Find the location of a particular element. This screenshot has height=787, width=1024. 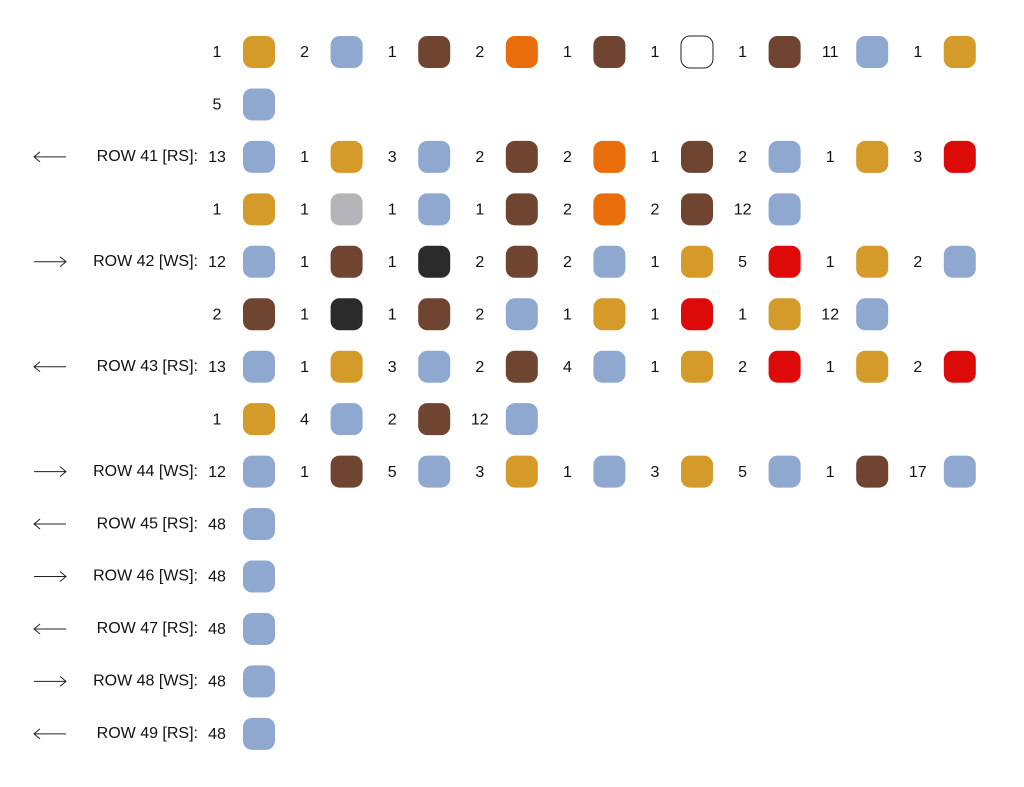

row-label: ROW 44 [WS]: is located at coordinates (145, 471).